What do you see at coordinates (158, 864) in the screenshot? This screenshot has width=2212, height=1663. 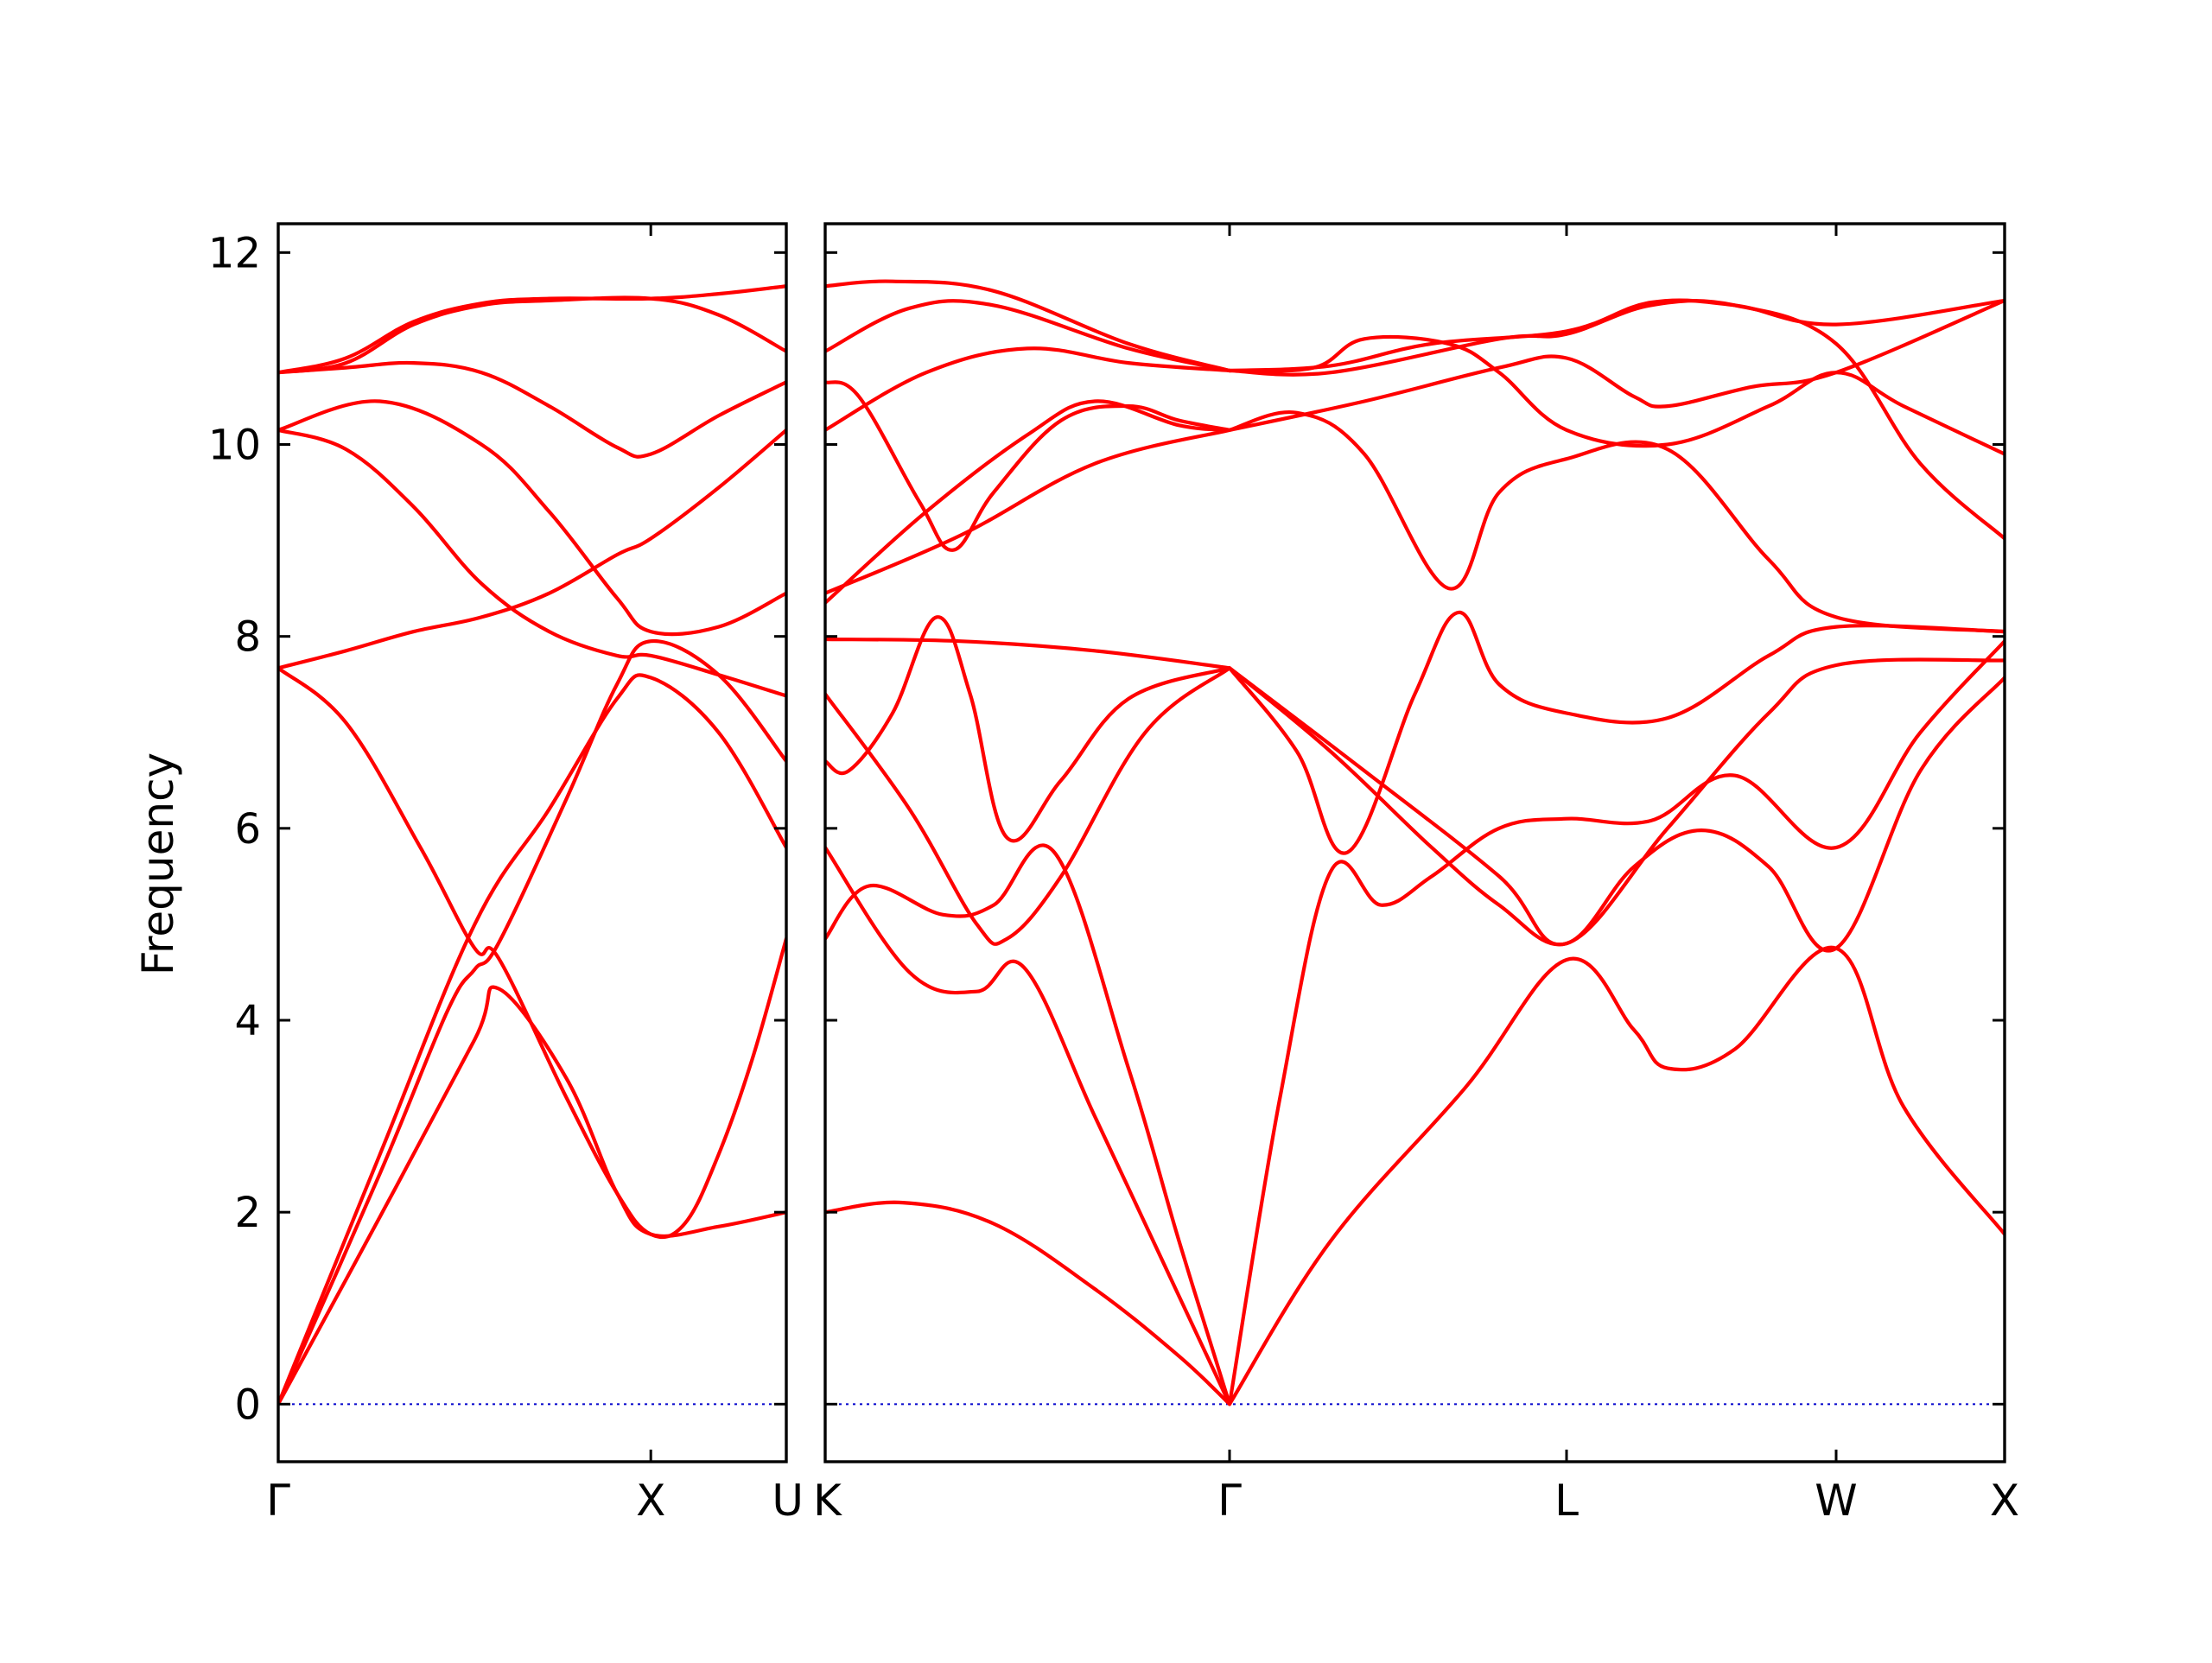 I see `y-axis-label: Frequency` at bounding box center [158, 864].